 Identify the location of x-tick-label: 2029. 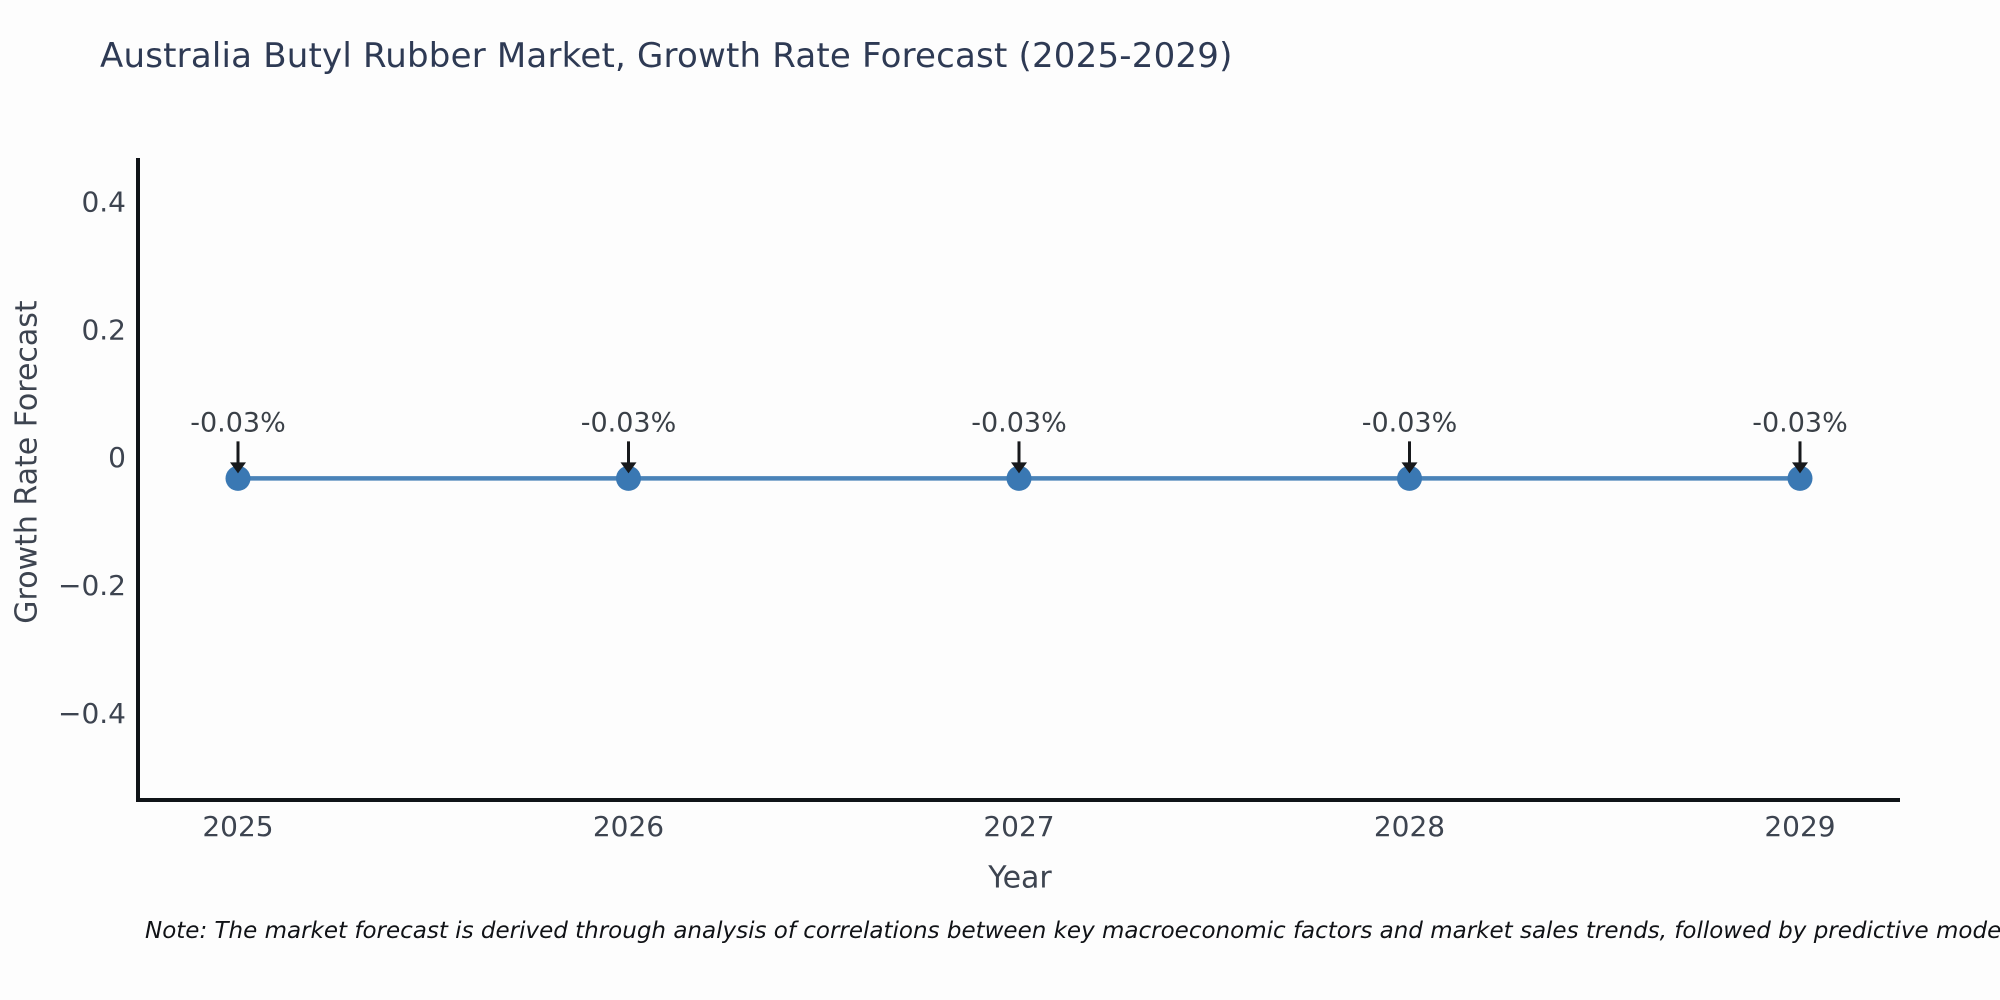
(1799, 826).